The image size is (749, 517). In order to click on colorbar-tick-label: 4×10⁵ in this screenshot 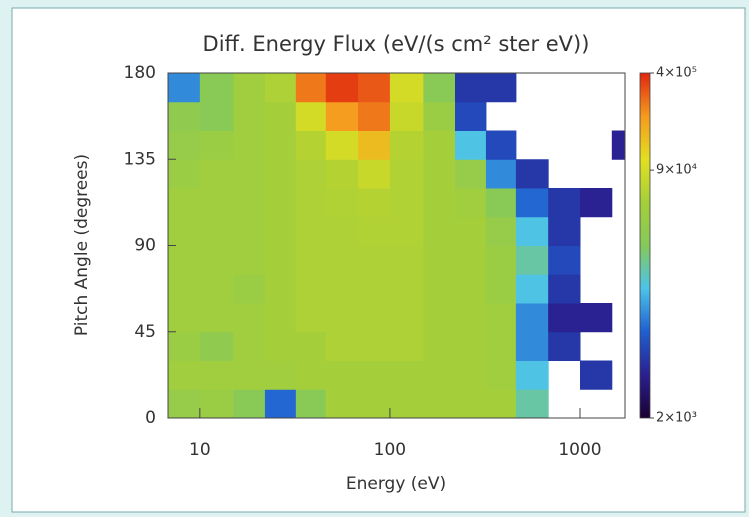, I will do `click(676, 73)`.